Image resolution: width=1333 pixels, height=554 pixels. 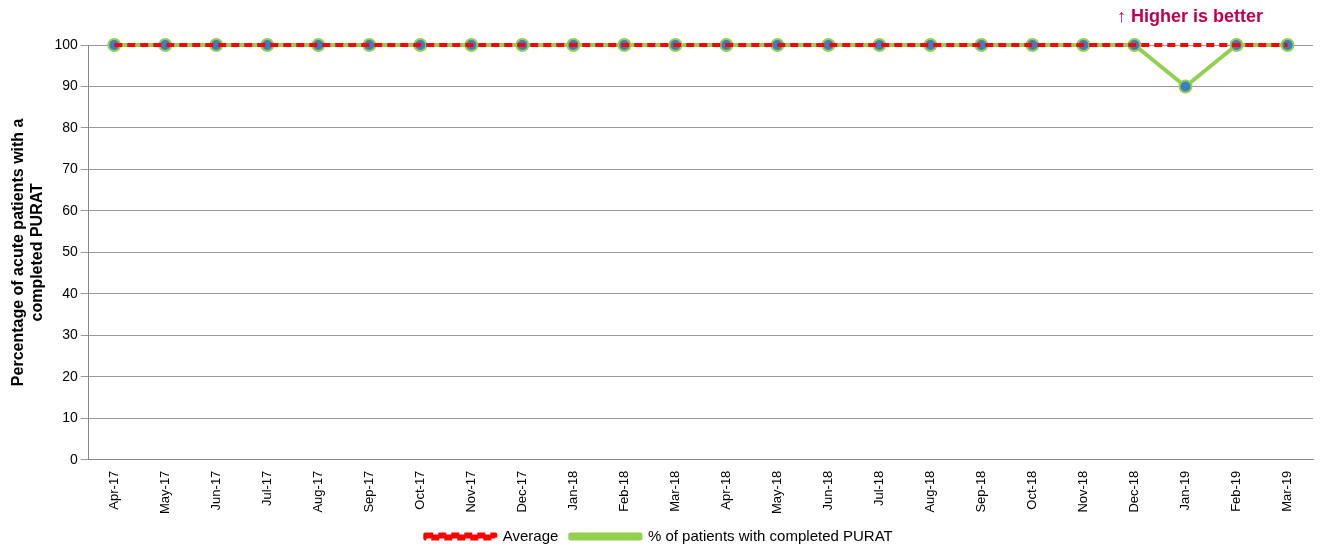 I want to click on x-tick-label: Feb-18, so click(x=623, y=491).